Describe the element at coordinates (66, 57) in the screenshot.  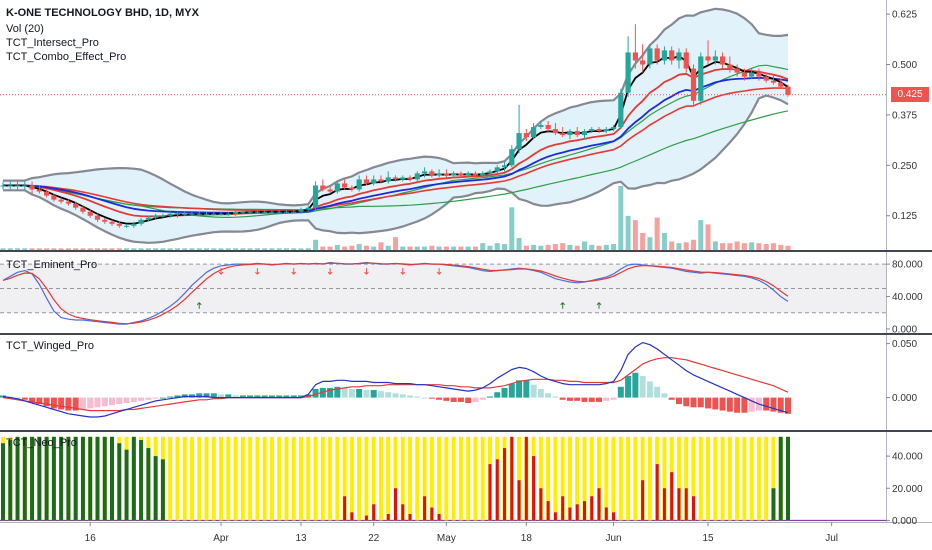
I see `legend-combo: TCT_Combo_Effect_Pro` at that location.